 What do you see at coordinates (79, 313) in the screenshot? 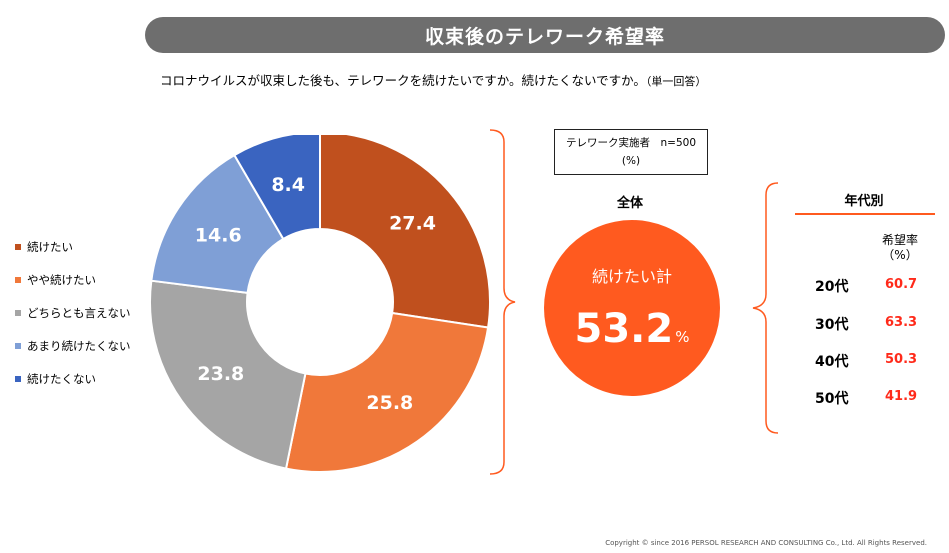
I see `legend-label: どちらとも言えない` at bounding box center [79, 313].